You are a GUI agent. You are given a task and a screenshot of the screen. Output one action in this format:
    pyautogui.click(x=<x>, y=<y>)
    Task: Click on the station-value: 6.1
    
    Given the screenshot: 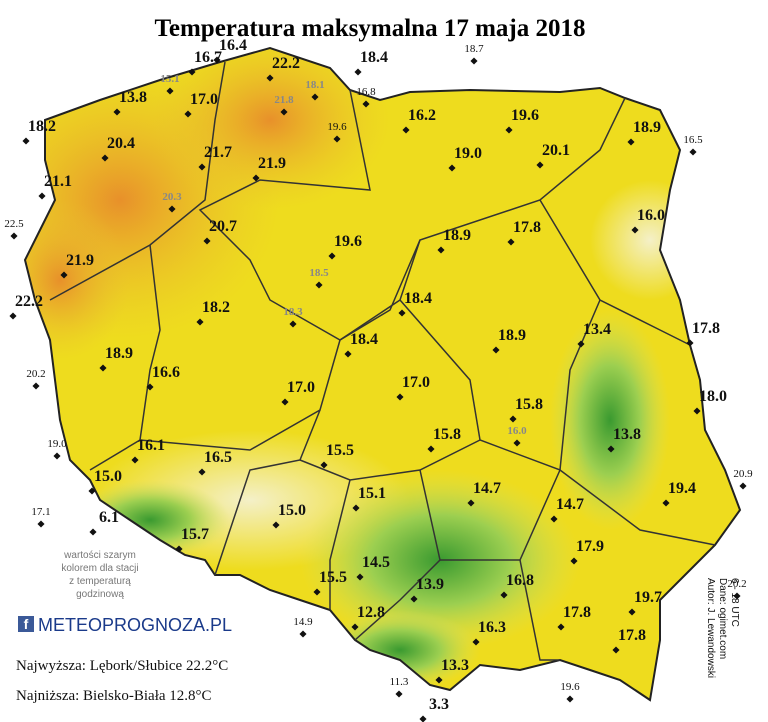 What is the action you would take?
    pyautogui.click(x=109, y=517)
    